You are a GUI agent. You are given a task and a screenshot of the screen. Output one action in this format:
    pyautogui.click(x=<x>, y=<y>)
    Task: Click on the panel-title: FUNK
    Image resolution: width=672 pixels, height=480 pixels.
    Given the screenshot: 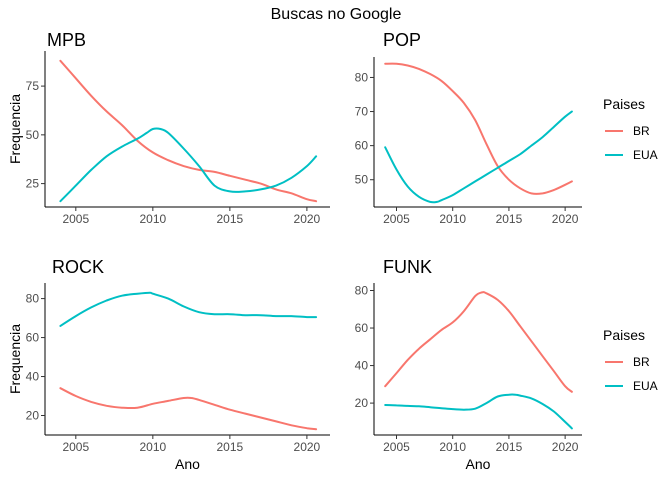 What is the action you would take?
    pyautogui.click(x=407, y=267)
    